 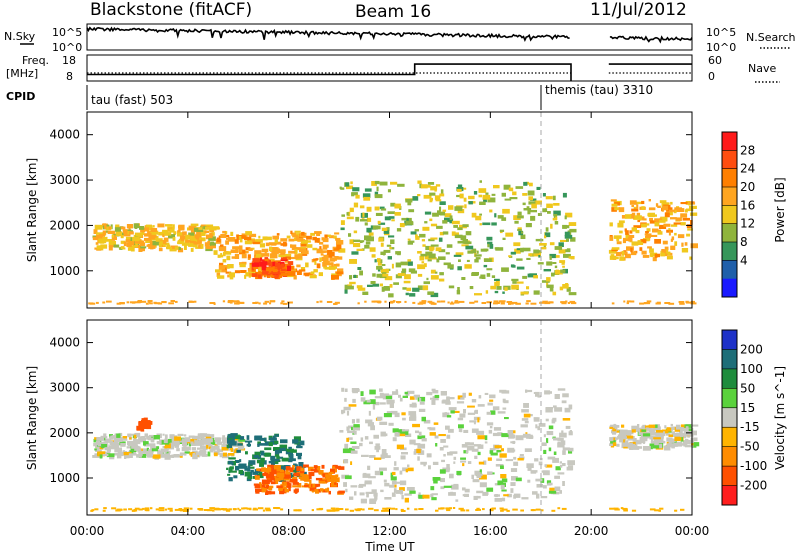 I want to click on x-tick-label-5: 20:00, so click(x=591, y=531).